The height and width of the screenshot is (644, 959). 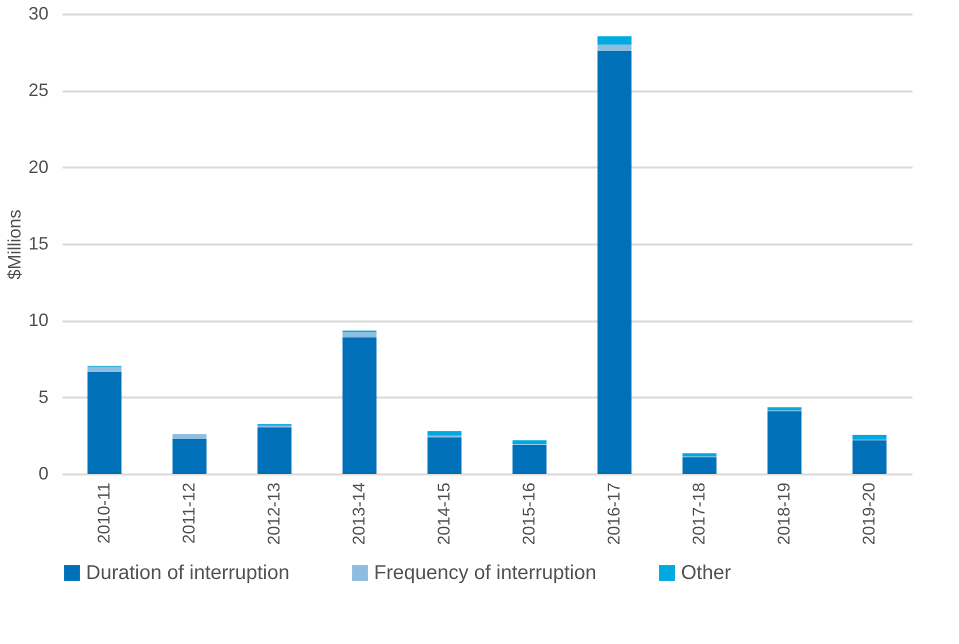 What do you see at coordinates (38, 14) in the screenshot?
I see `y-tick-label: 30` at bounding box center [38, 14].